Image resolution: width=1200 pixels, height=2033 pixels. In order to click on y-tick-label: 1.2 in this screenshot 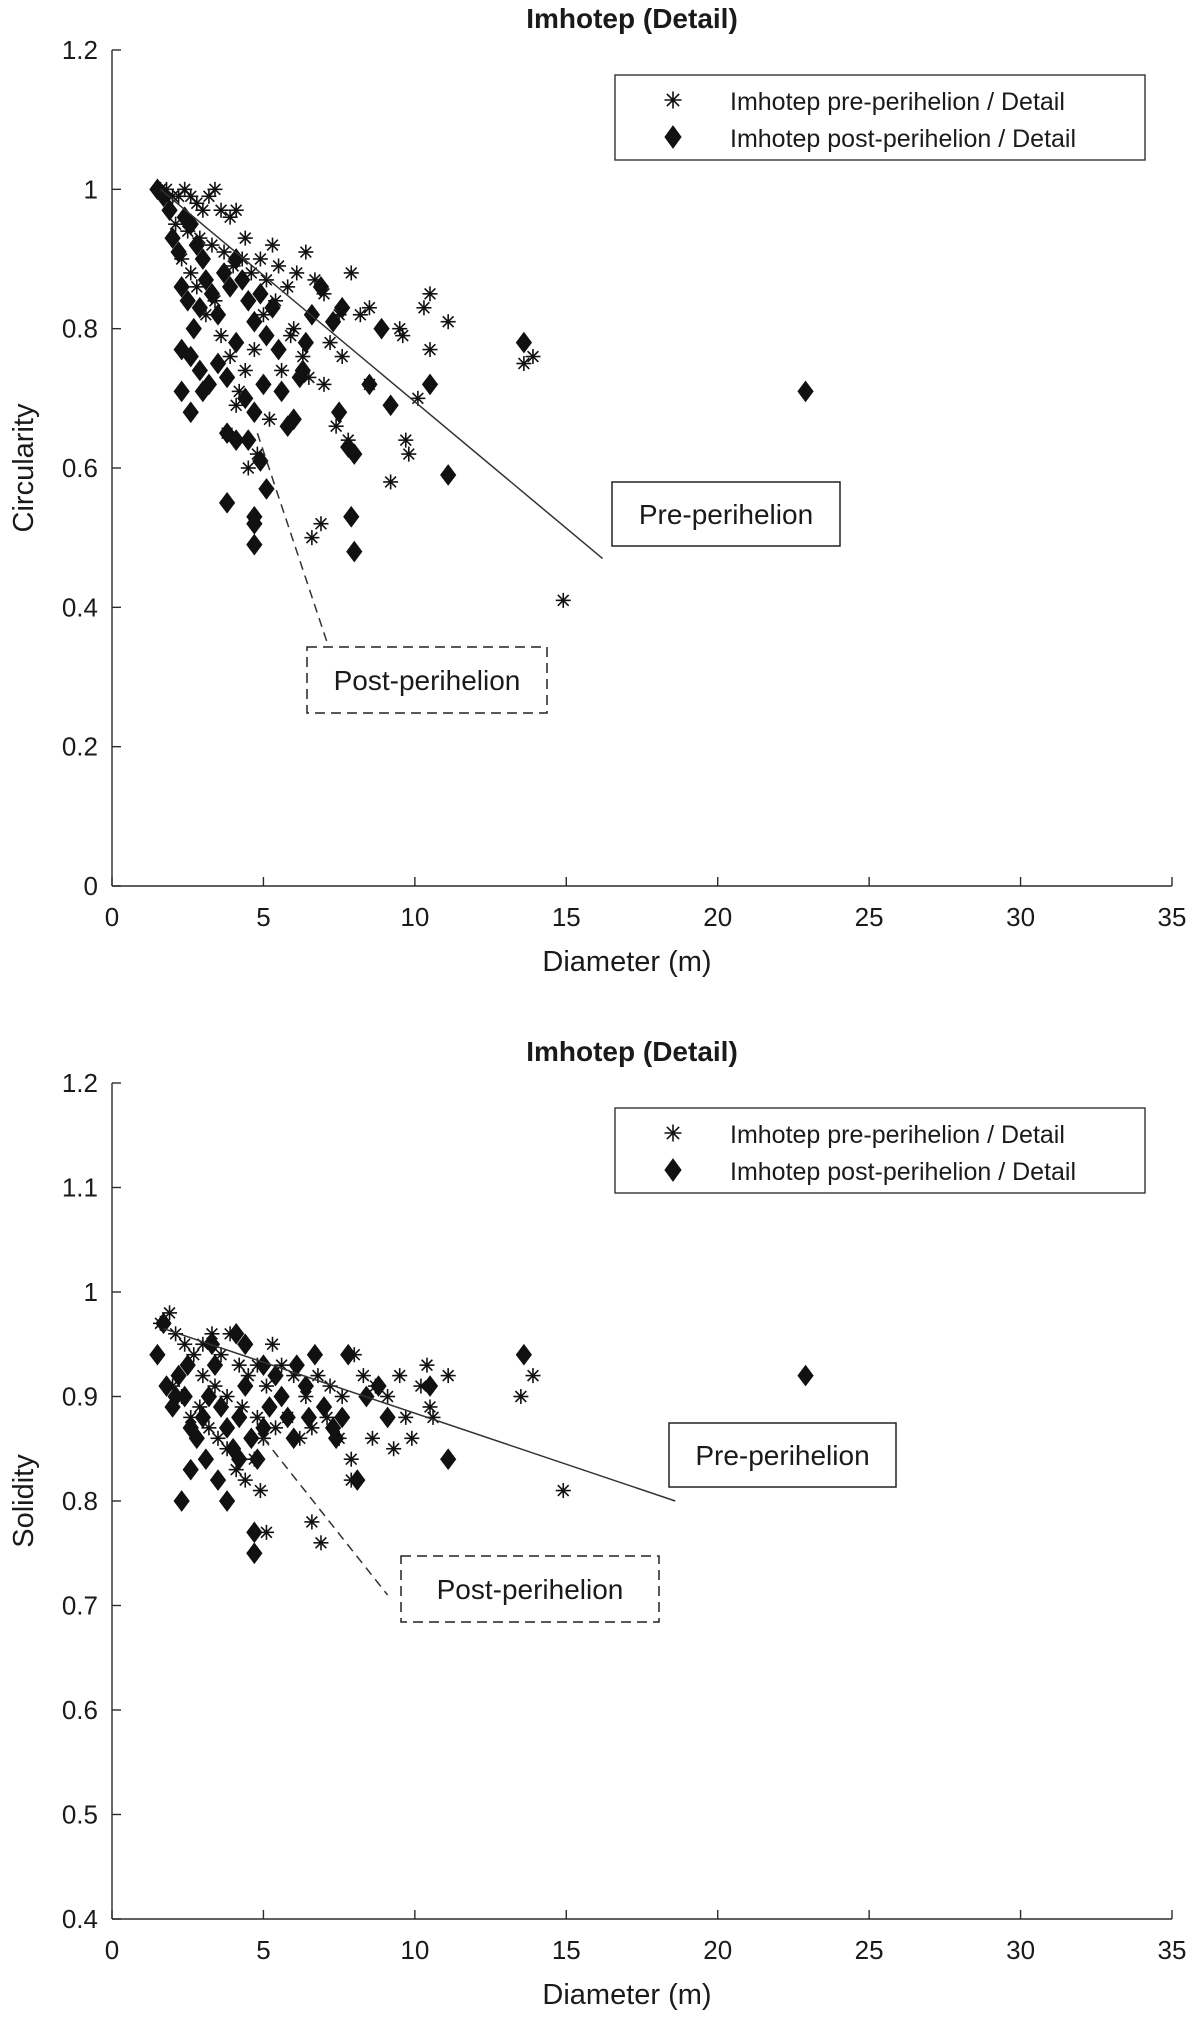, I will do `click(80, 1083)`.